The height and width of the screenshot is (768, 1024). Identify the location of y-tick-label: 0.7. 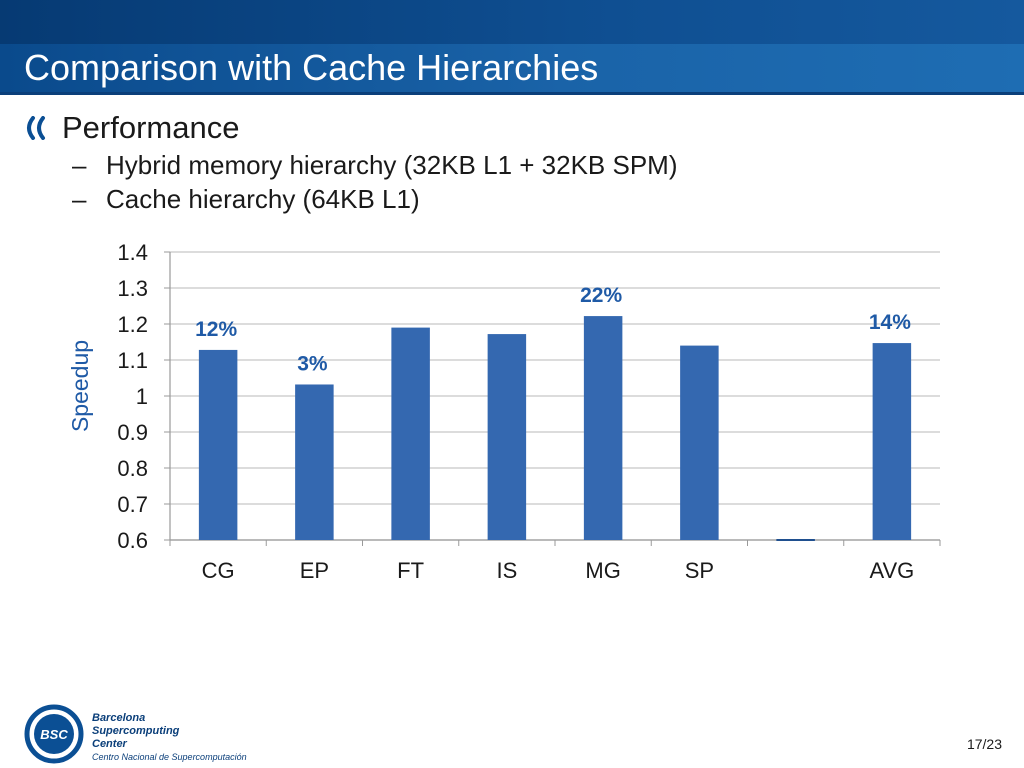
(132, 504).